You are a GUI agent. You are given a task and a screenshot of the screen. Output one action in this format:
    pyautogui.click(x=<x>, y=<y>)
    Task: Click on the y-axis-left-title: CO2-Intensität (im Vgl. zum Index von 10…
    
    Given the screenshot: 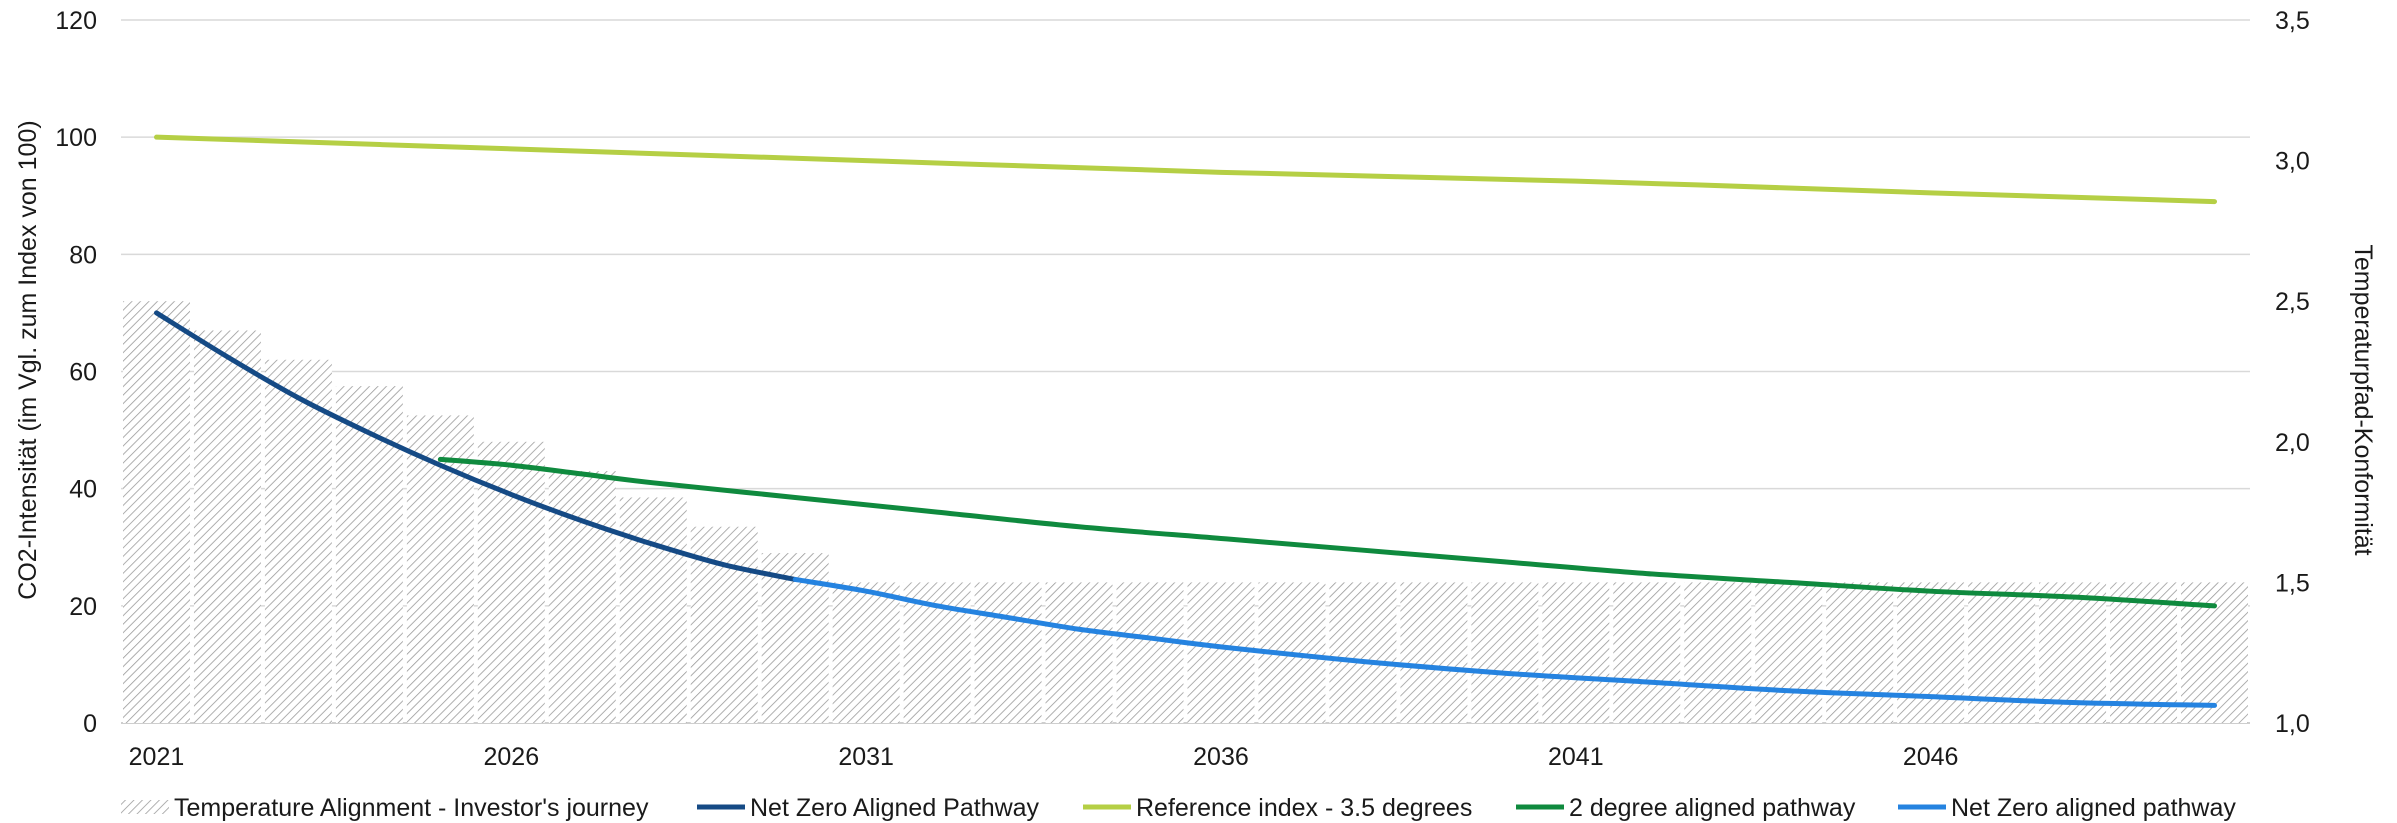 What is the action you would take?
    pyautogui.click(x=28, y=359)
    